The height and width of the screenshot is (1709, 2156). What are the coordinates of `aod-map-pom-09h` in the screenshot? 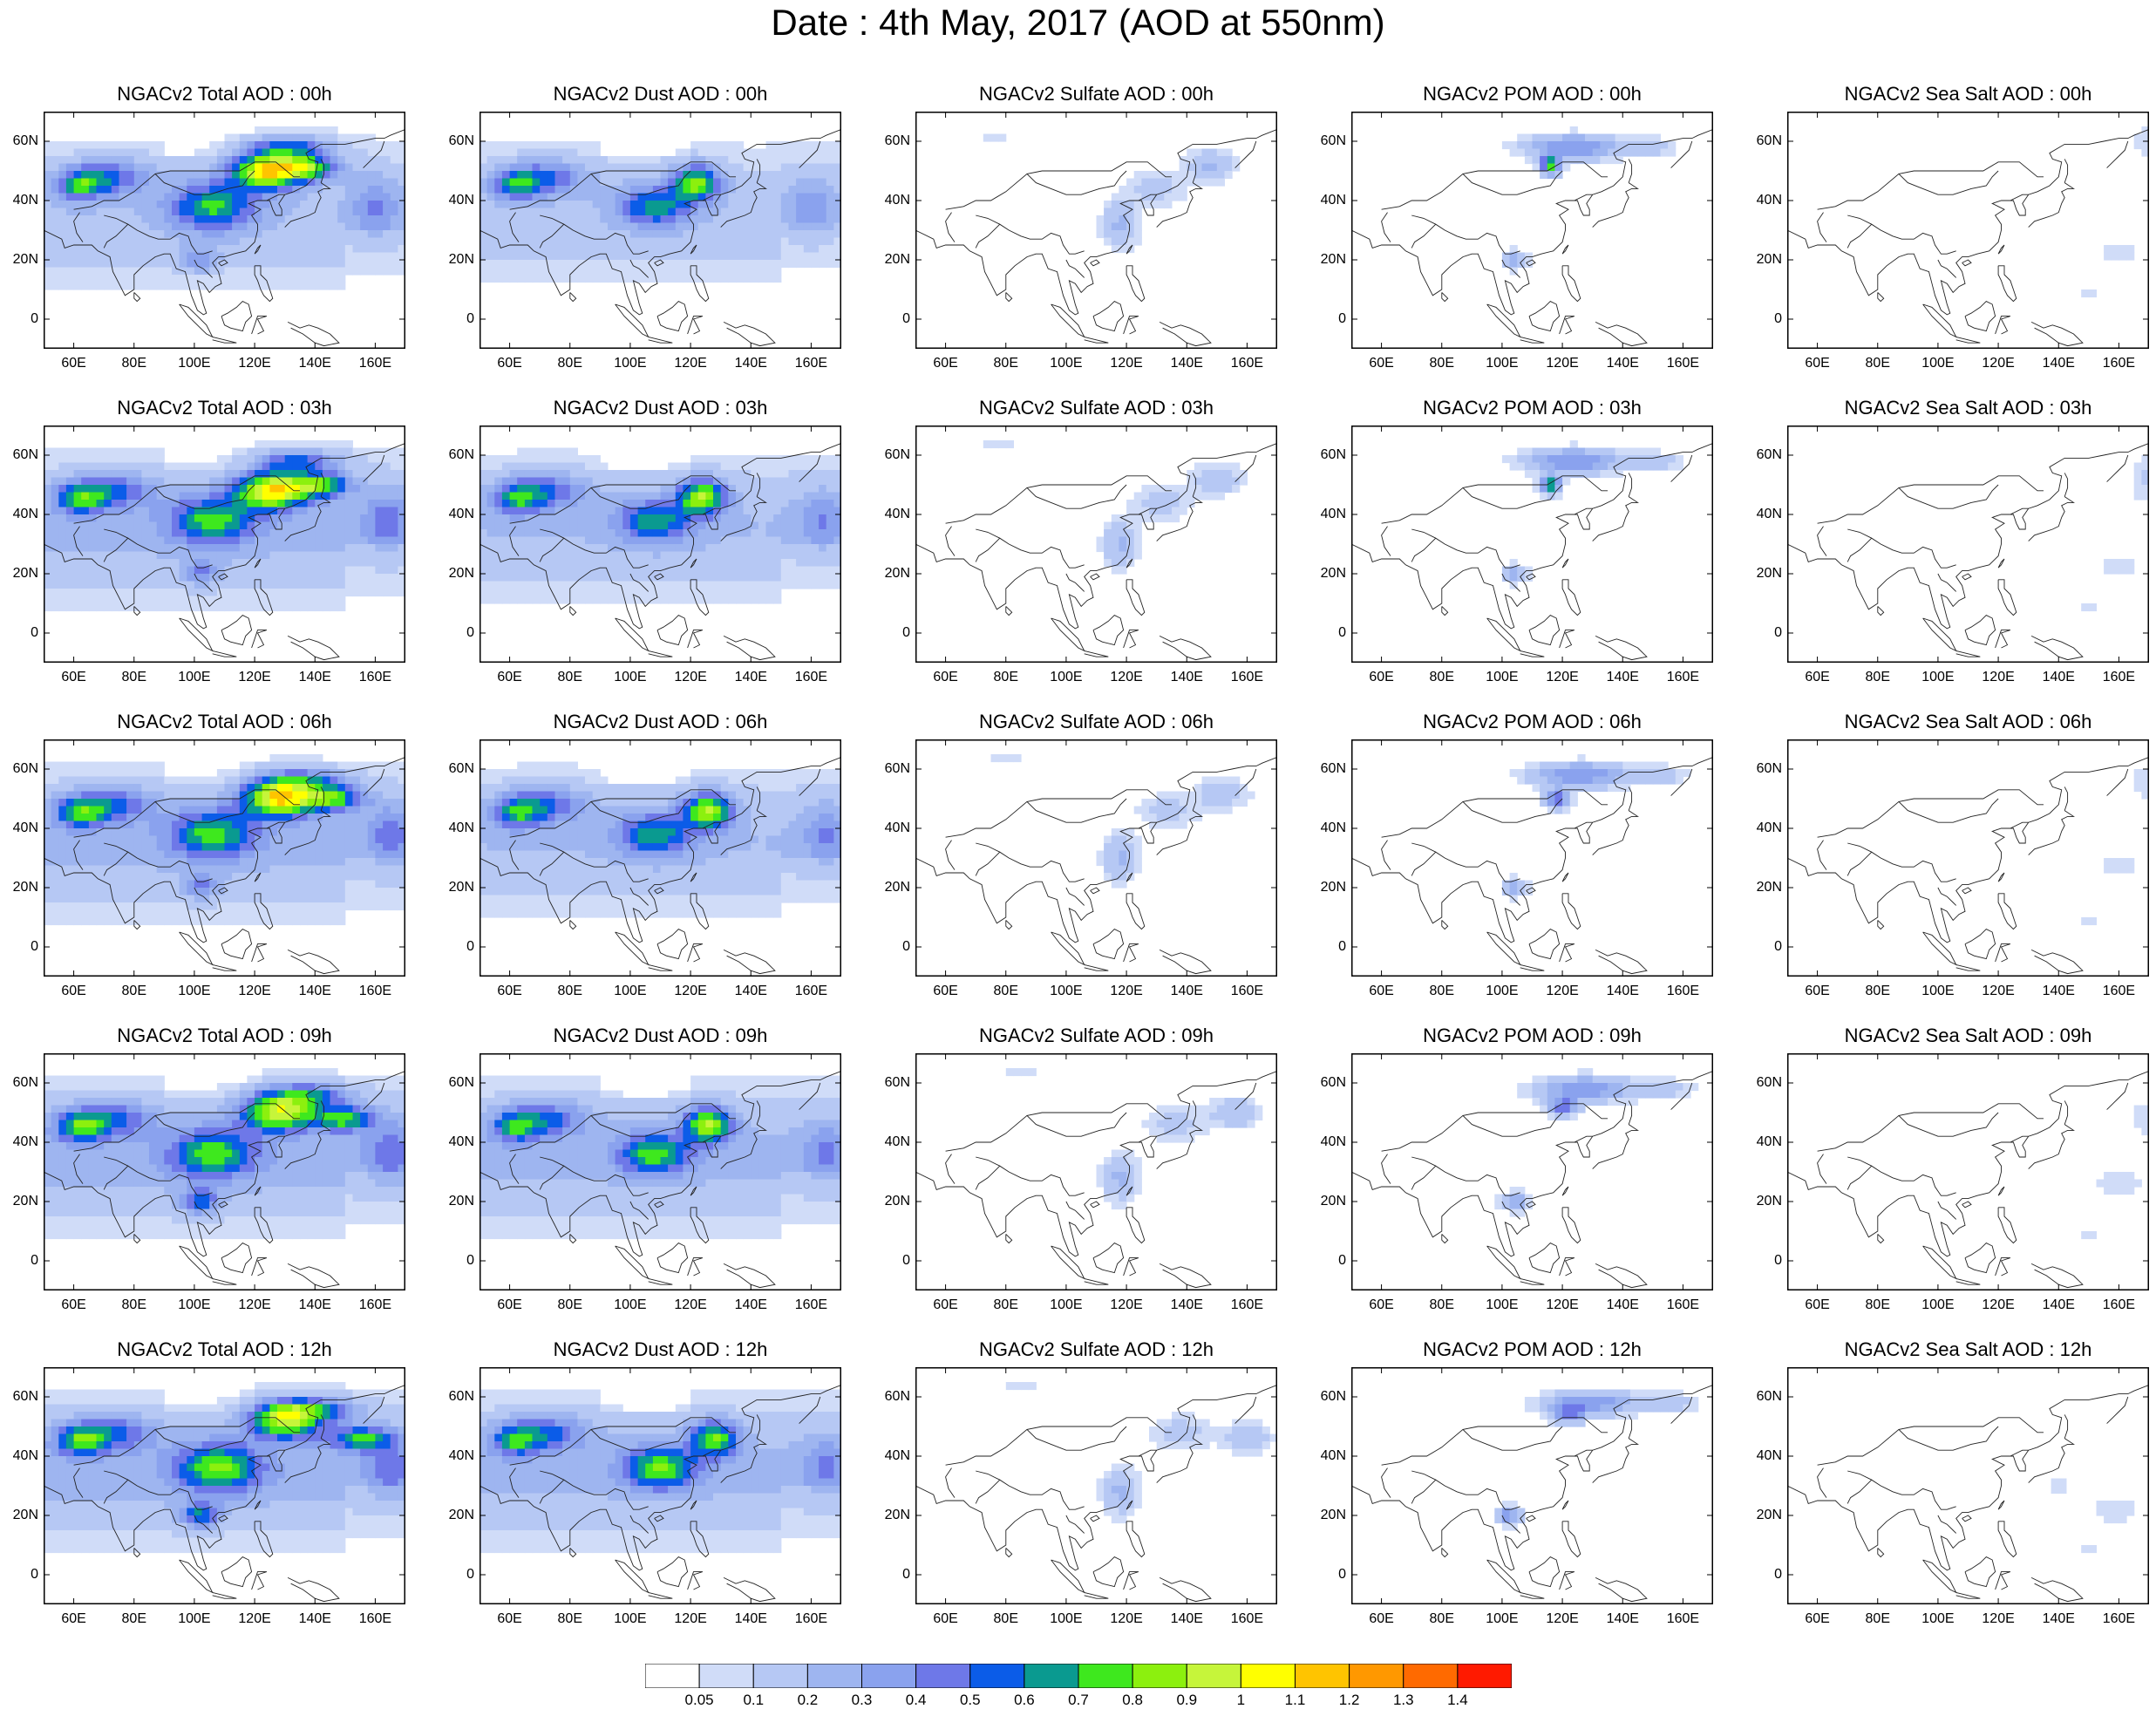 It's located at (1532, 1171).